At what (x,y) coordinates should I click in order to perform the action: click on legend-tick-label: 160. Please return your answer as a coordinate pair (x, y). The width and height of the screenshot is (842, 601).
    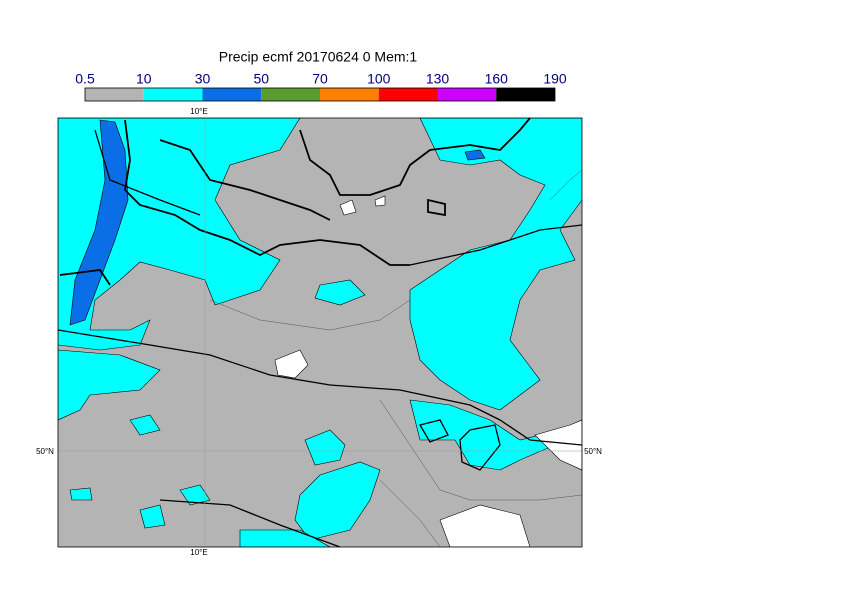
    Looking at the image, I should click on (497, 79).